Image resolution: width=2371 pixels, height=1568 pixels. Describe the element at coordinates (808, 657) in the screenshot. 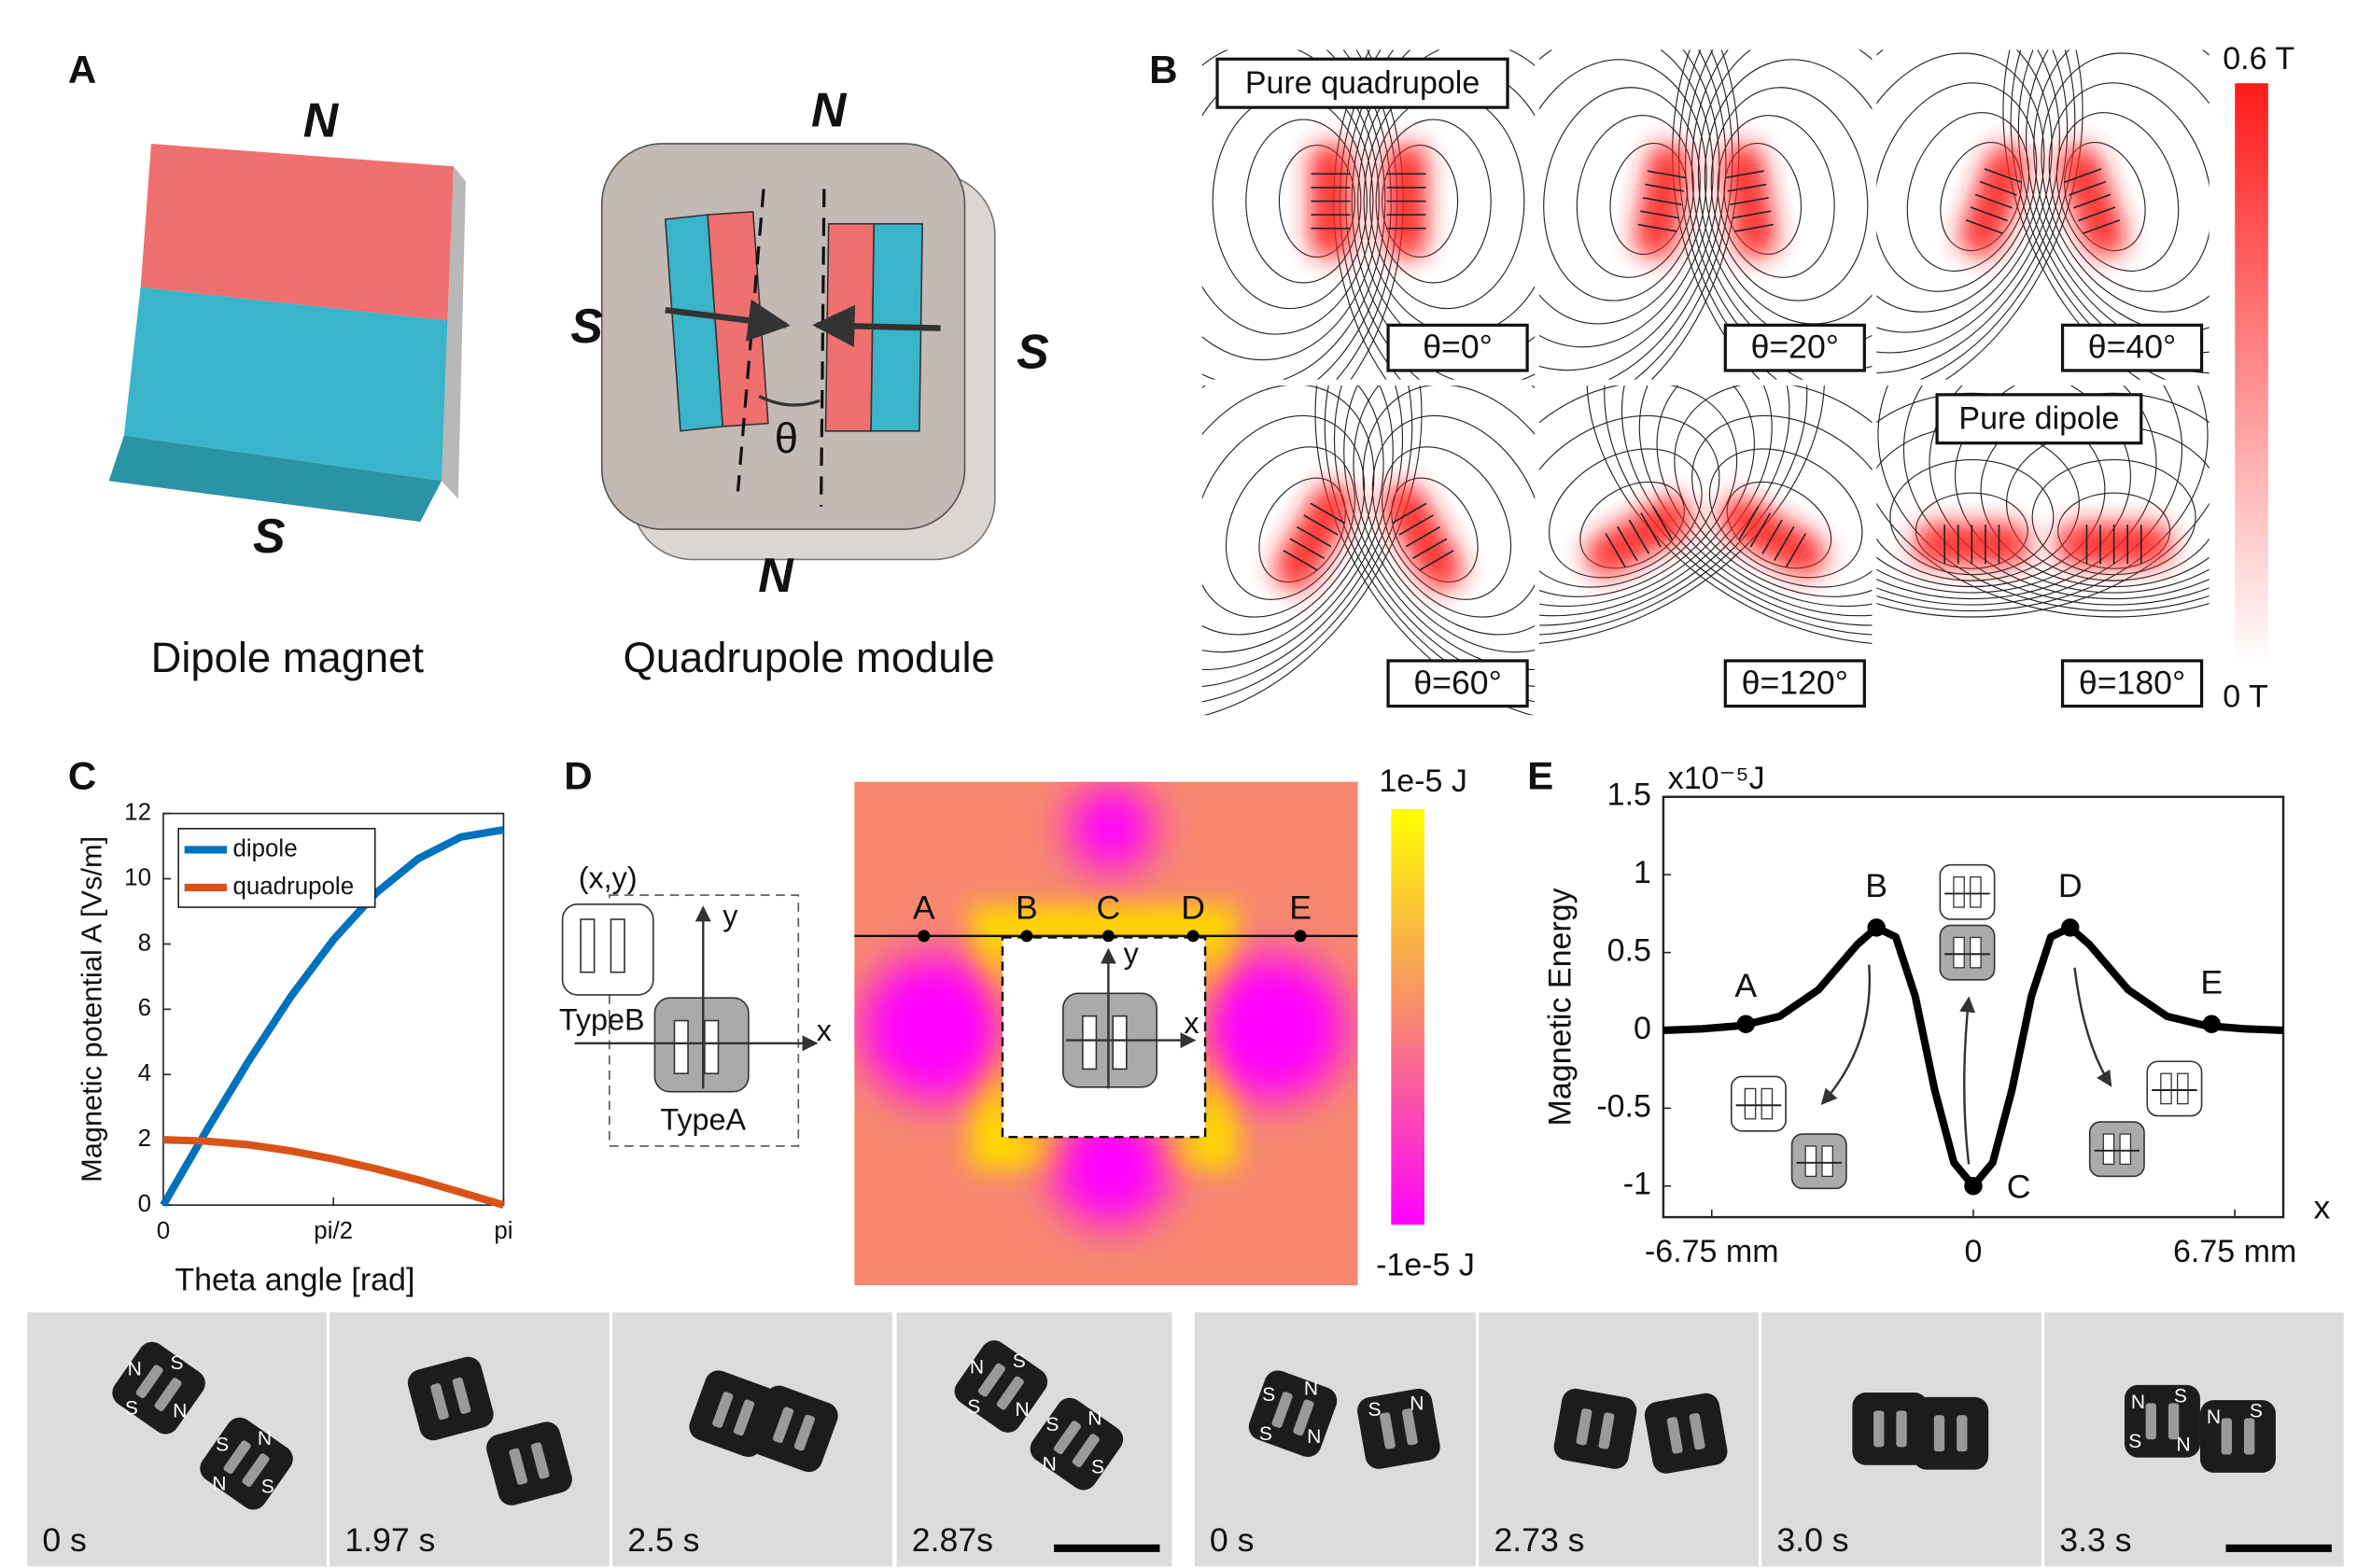

I see `caption: Quadrupole module` at that location.